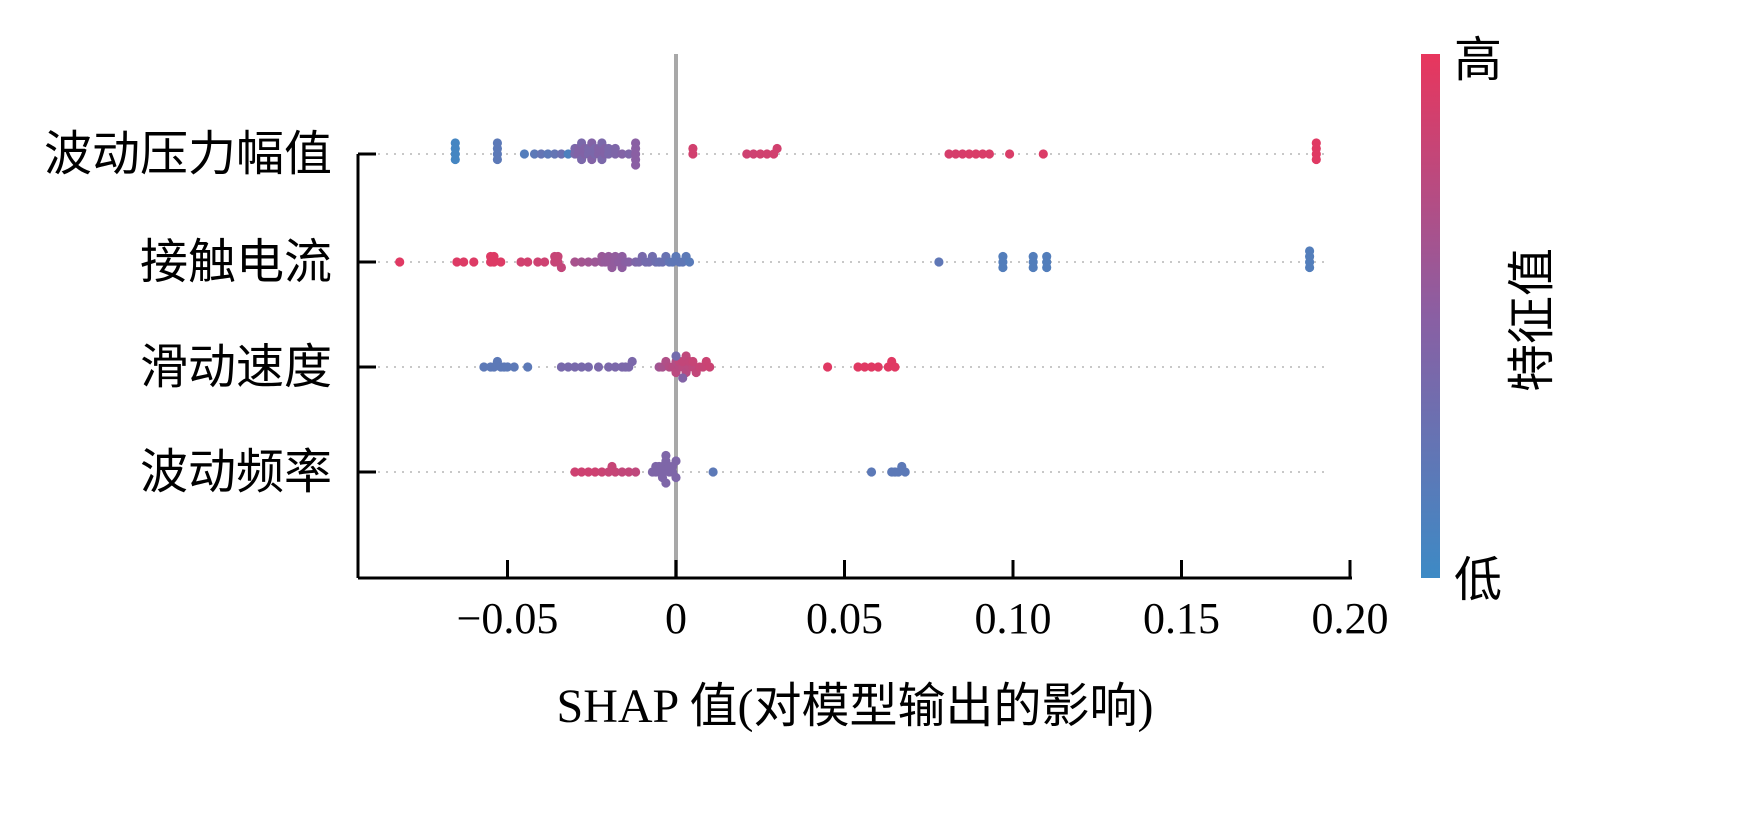 The width and height of the screenshot is (1755, 831). I want to click on x-tick-label: 0.20, so click(1350, 618).